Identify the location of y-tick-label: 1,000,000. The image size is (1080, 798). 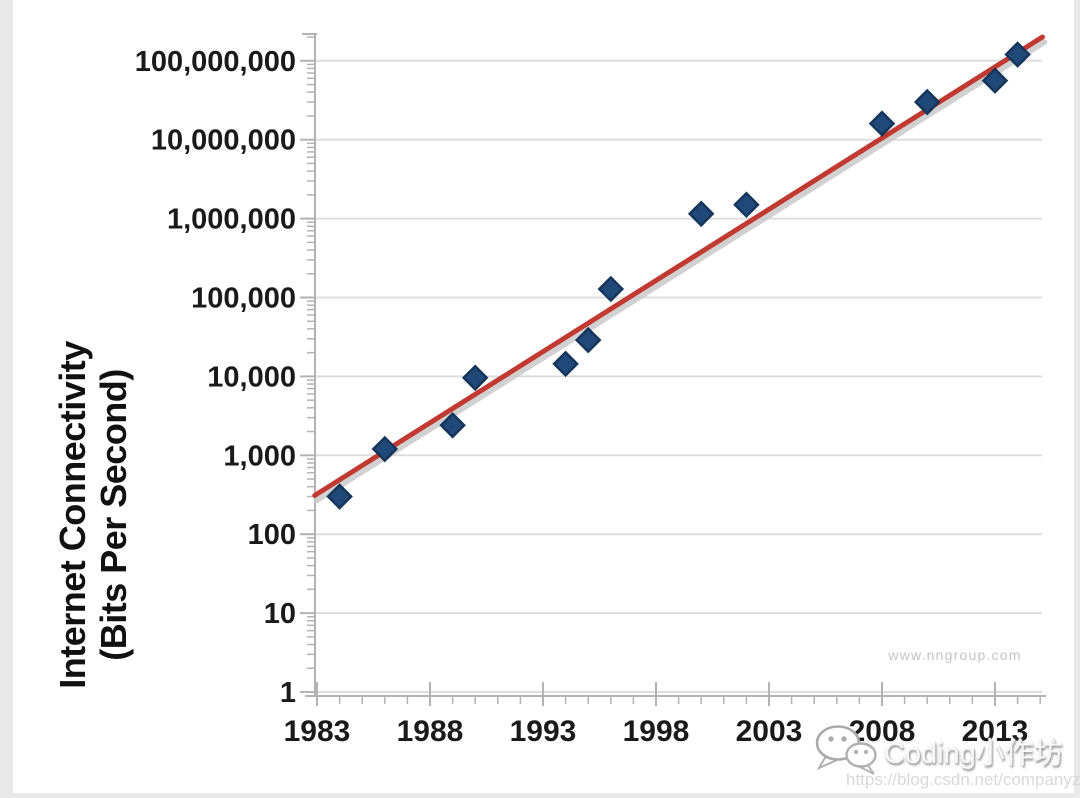
(231, 220).